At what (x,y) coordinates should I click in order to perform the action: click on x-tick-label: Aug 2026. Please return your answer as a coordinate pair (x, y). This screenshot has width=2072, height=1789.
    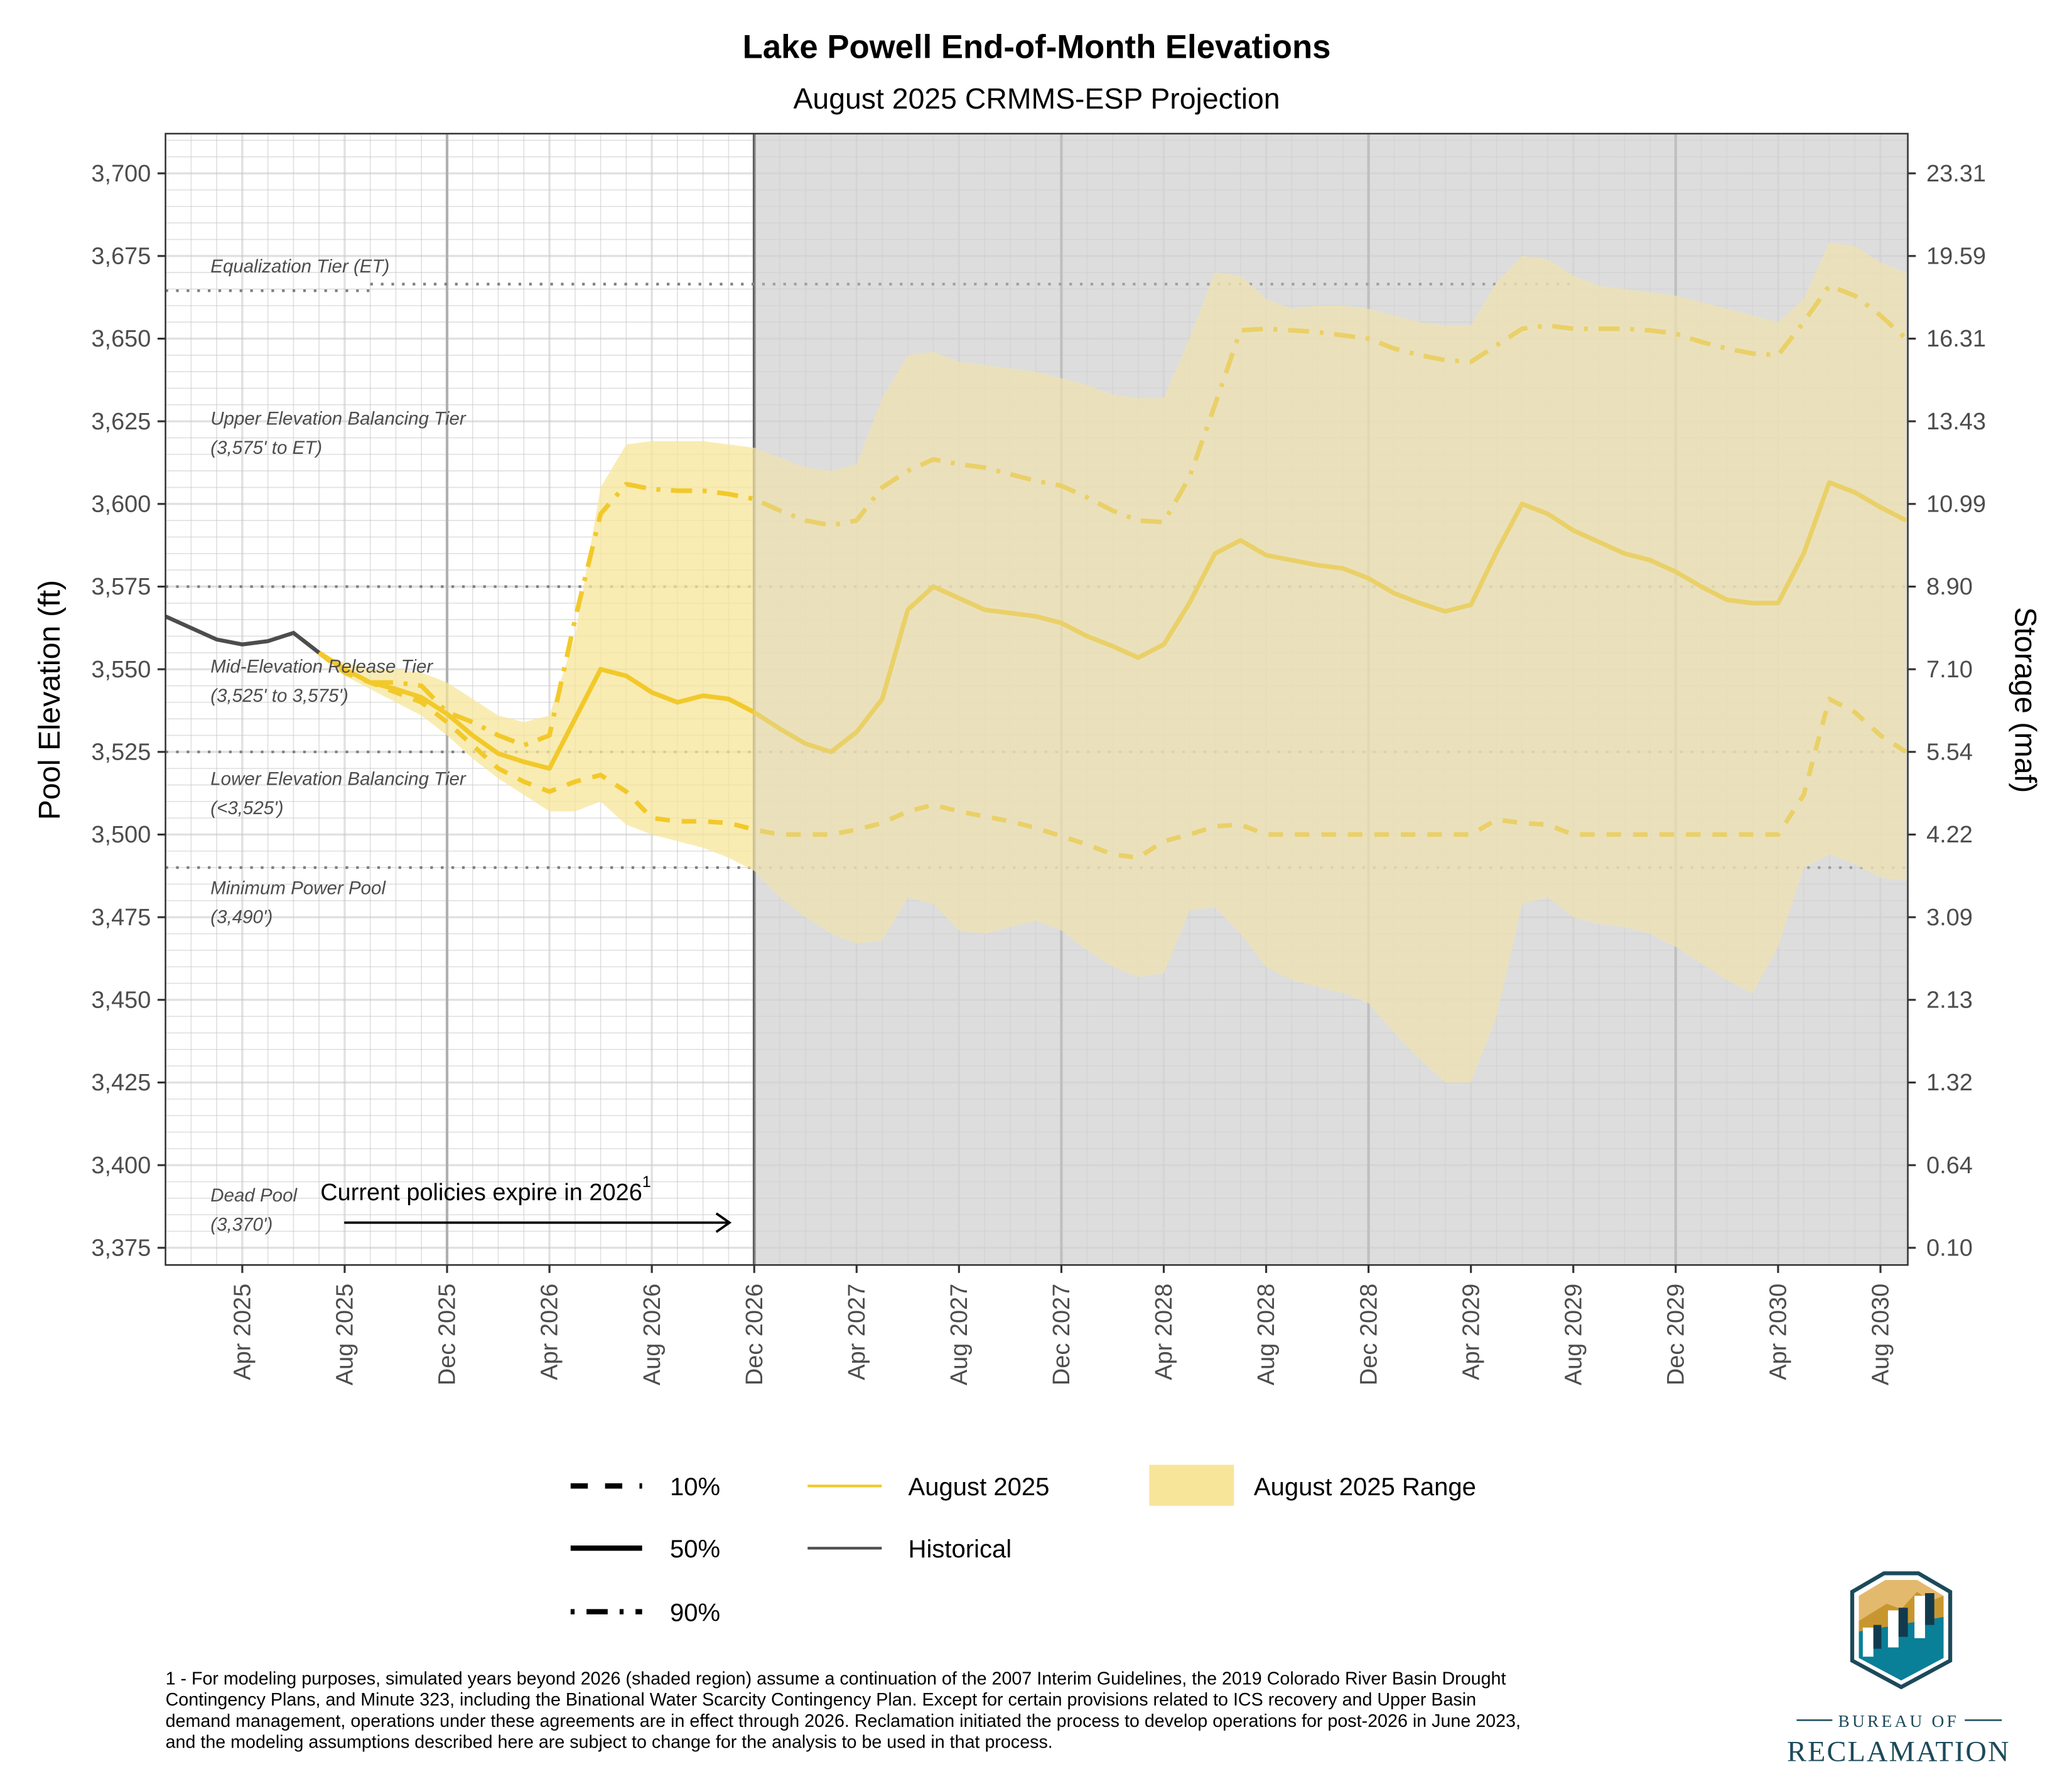
    Looking at the image, I should click on (653, 1335).